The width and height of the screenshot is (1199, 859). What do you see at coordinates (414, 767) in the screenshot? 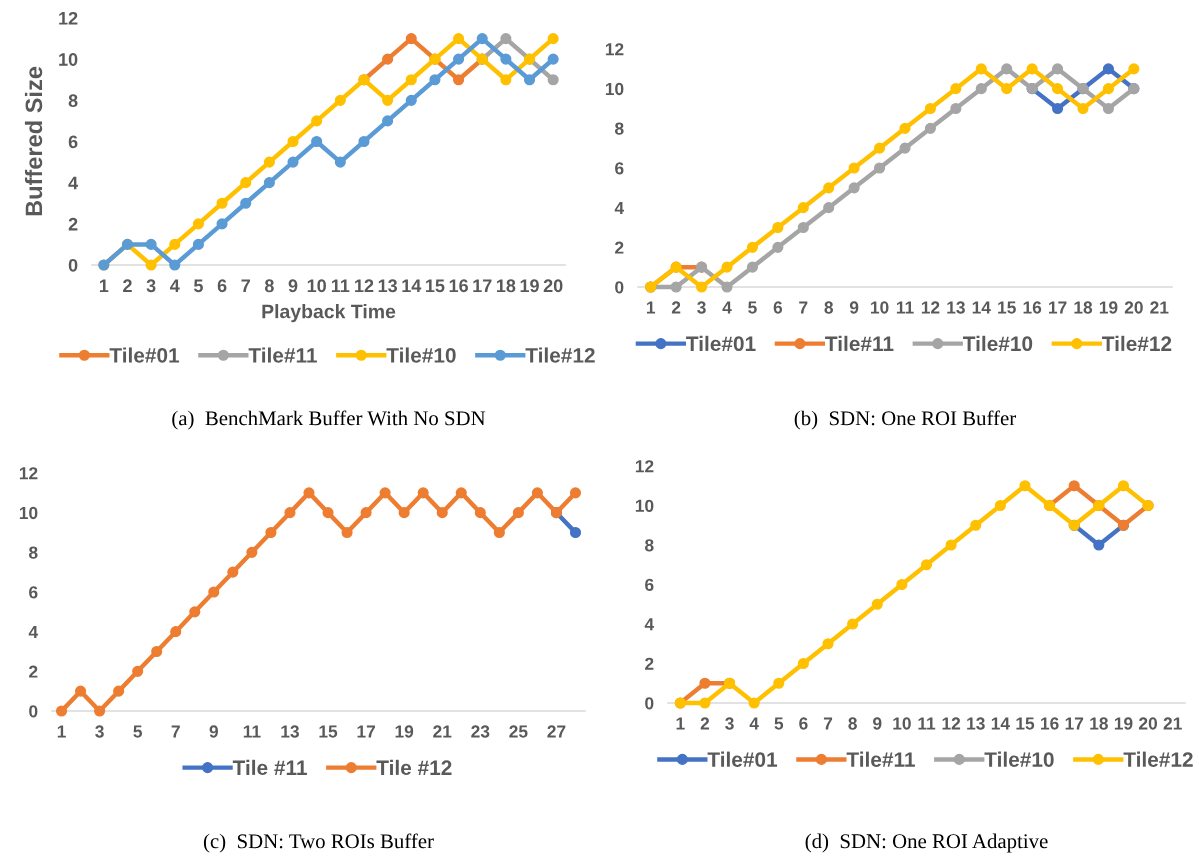
I see `legend-label: Tile #12` at bounding box center [414, 767].